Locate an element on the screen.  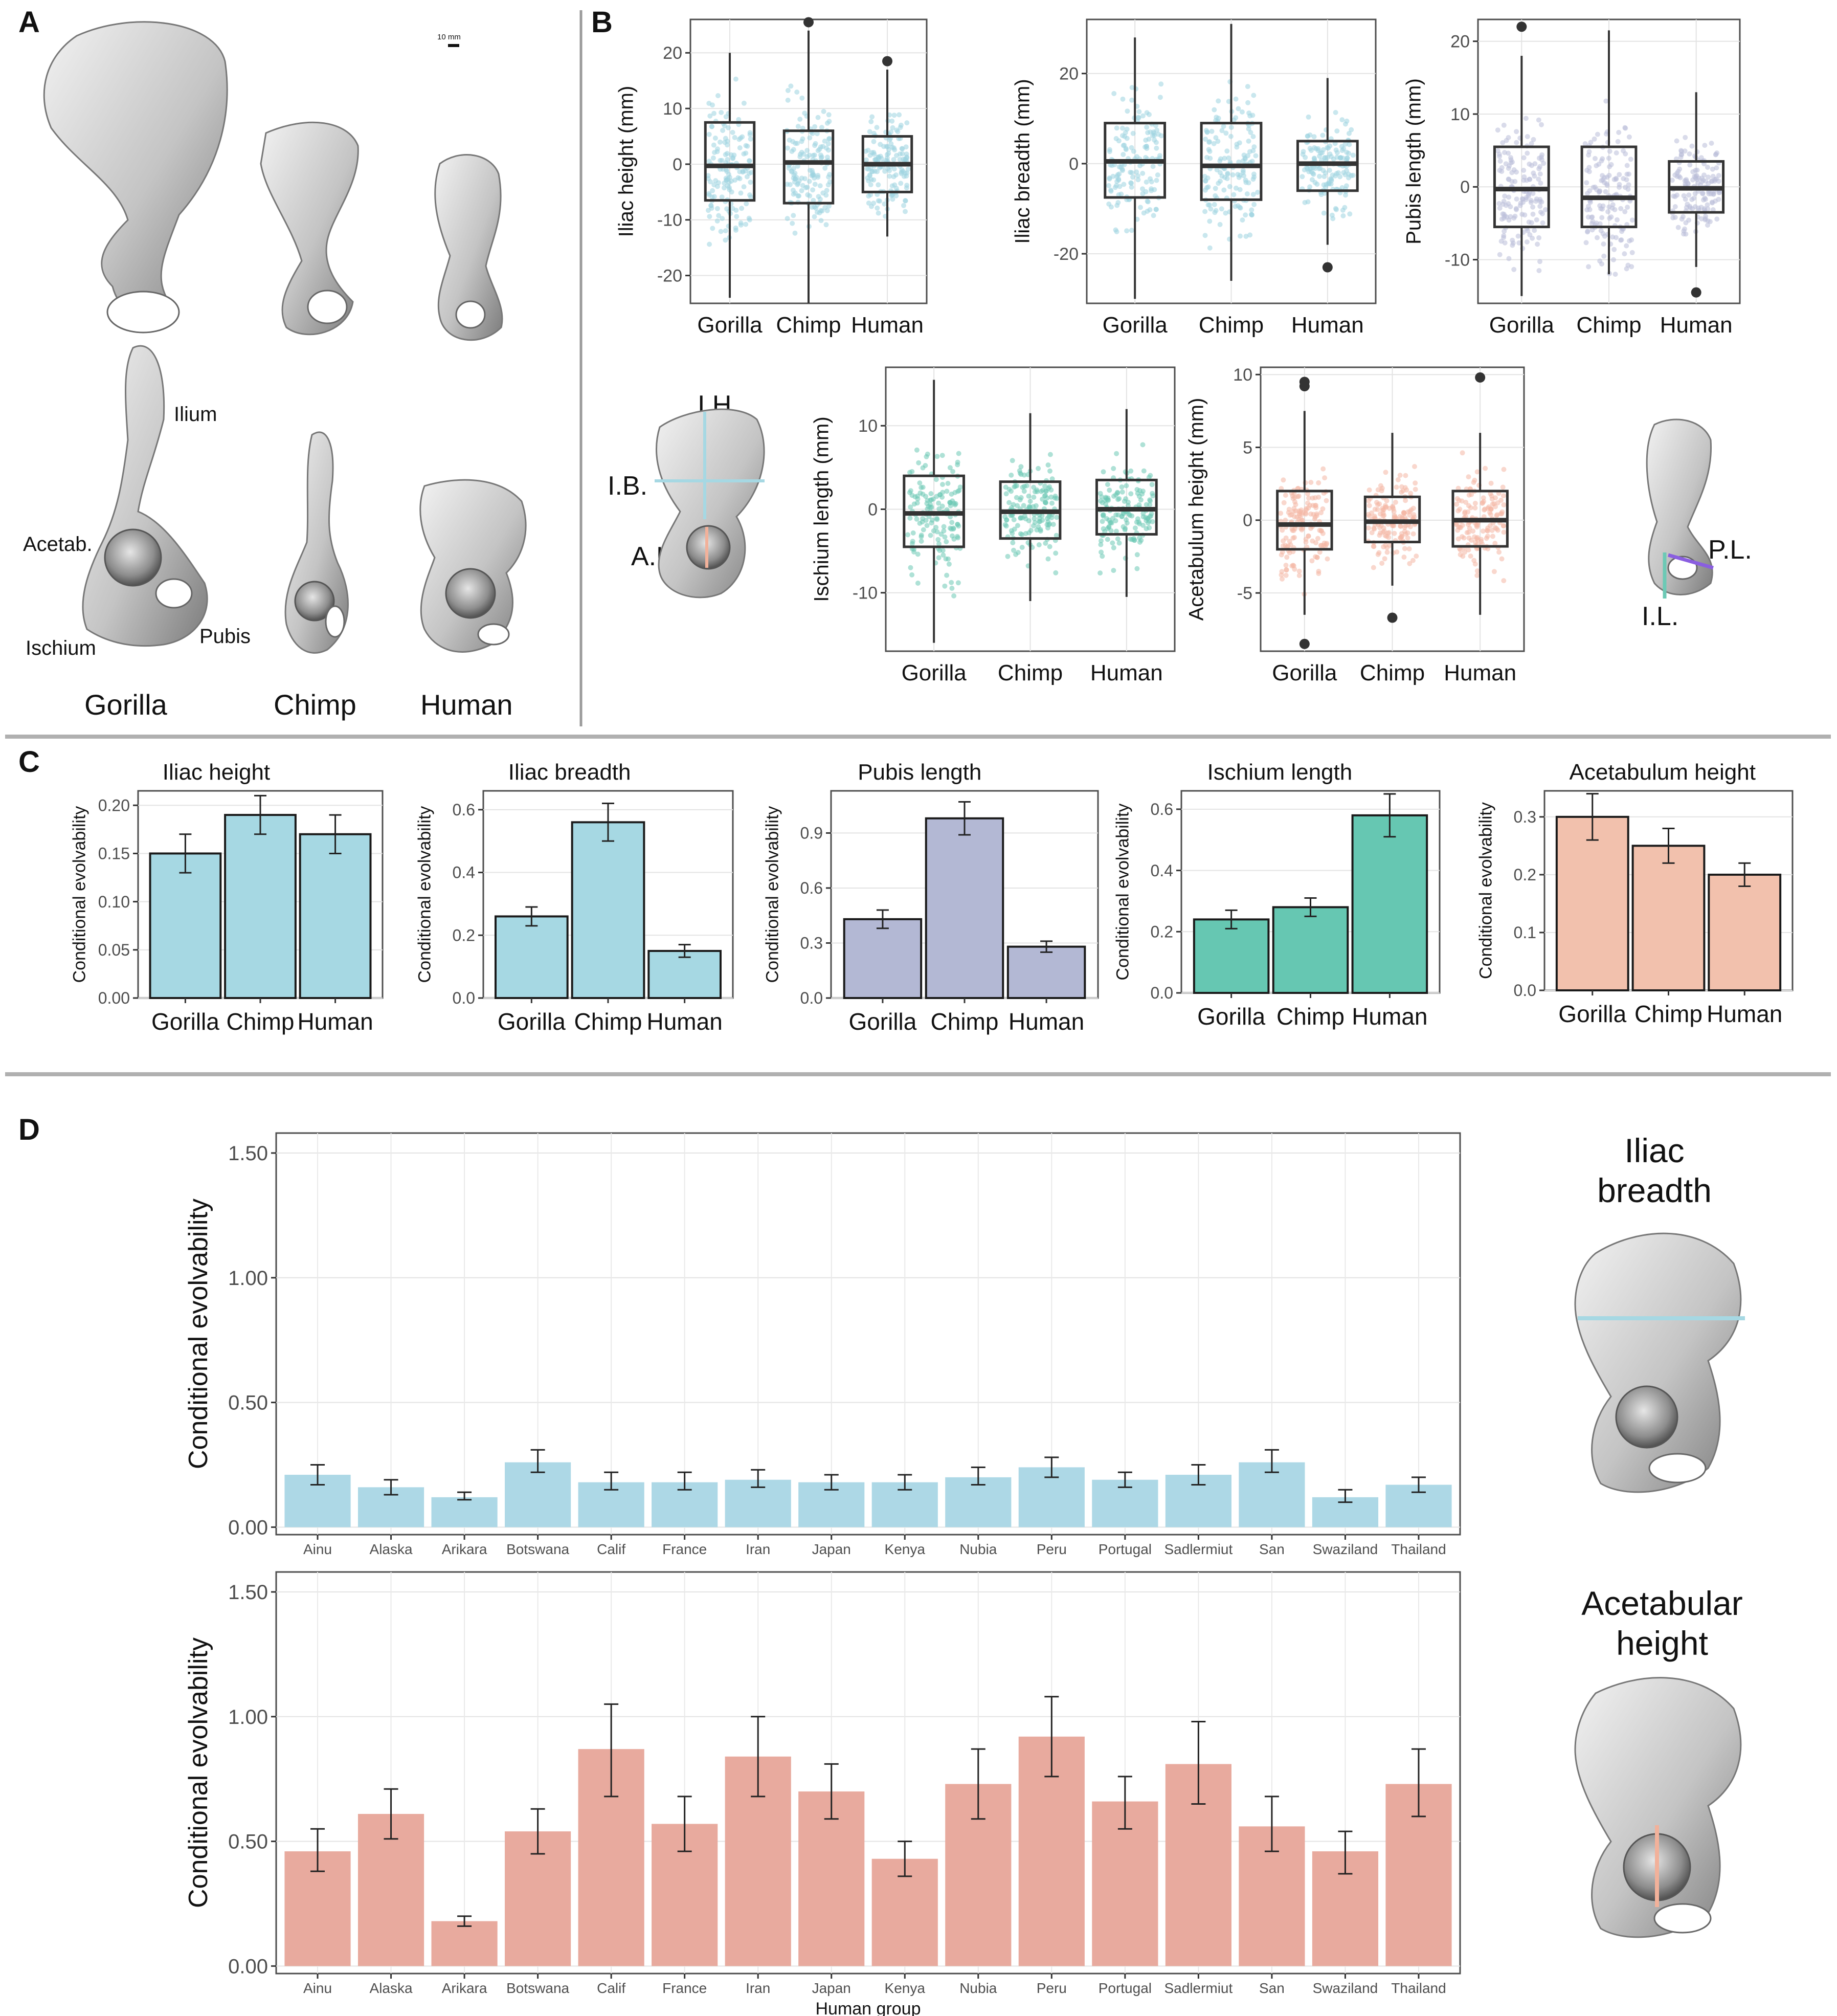
schematic-label-ib: I.B. is located at coordinates (628, 486).